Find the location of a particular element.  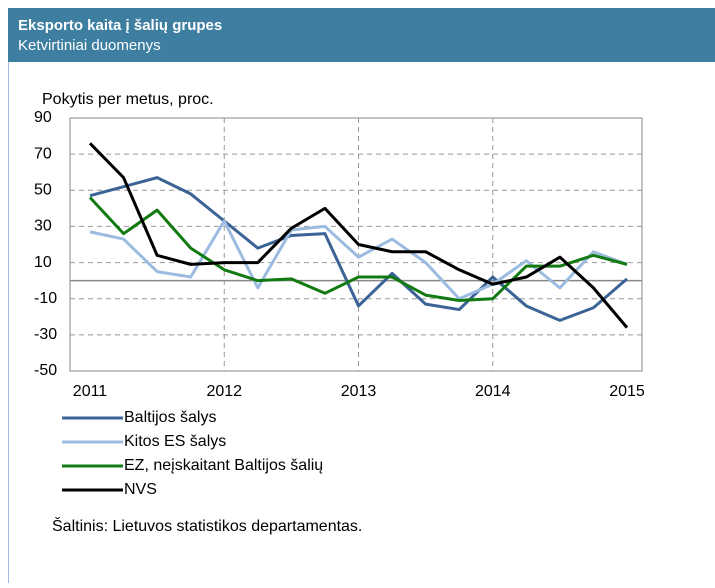

y-tick-label: 90 is located at coordinates (43, 117).